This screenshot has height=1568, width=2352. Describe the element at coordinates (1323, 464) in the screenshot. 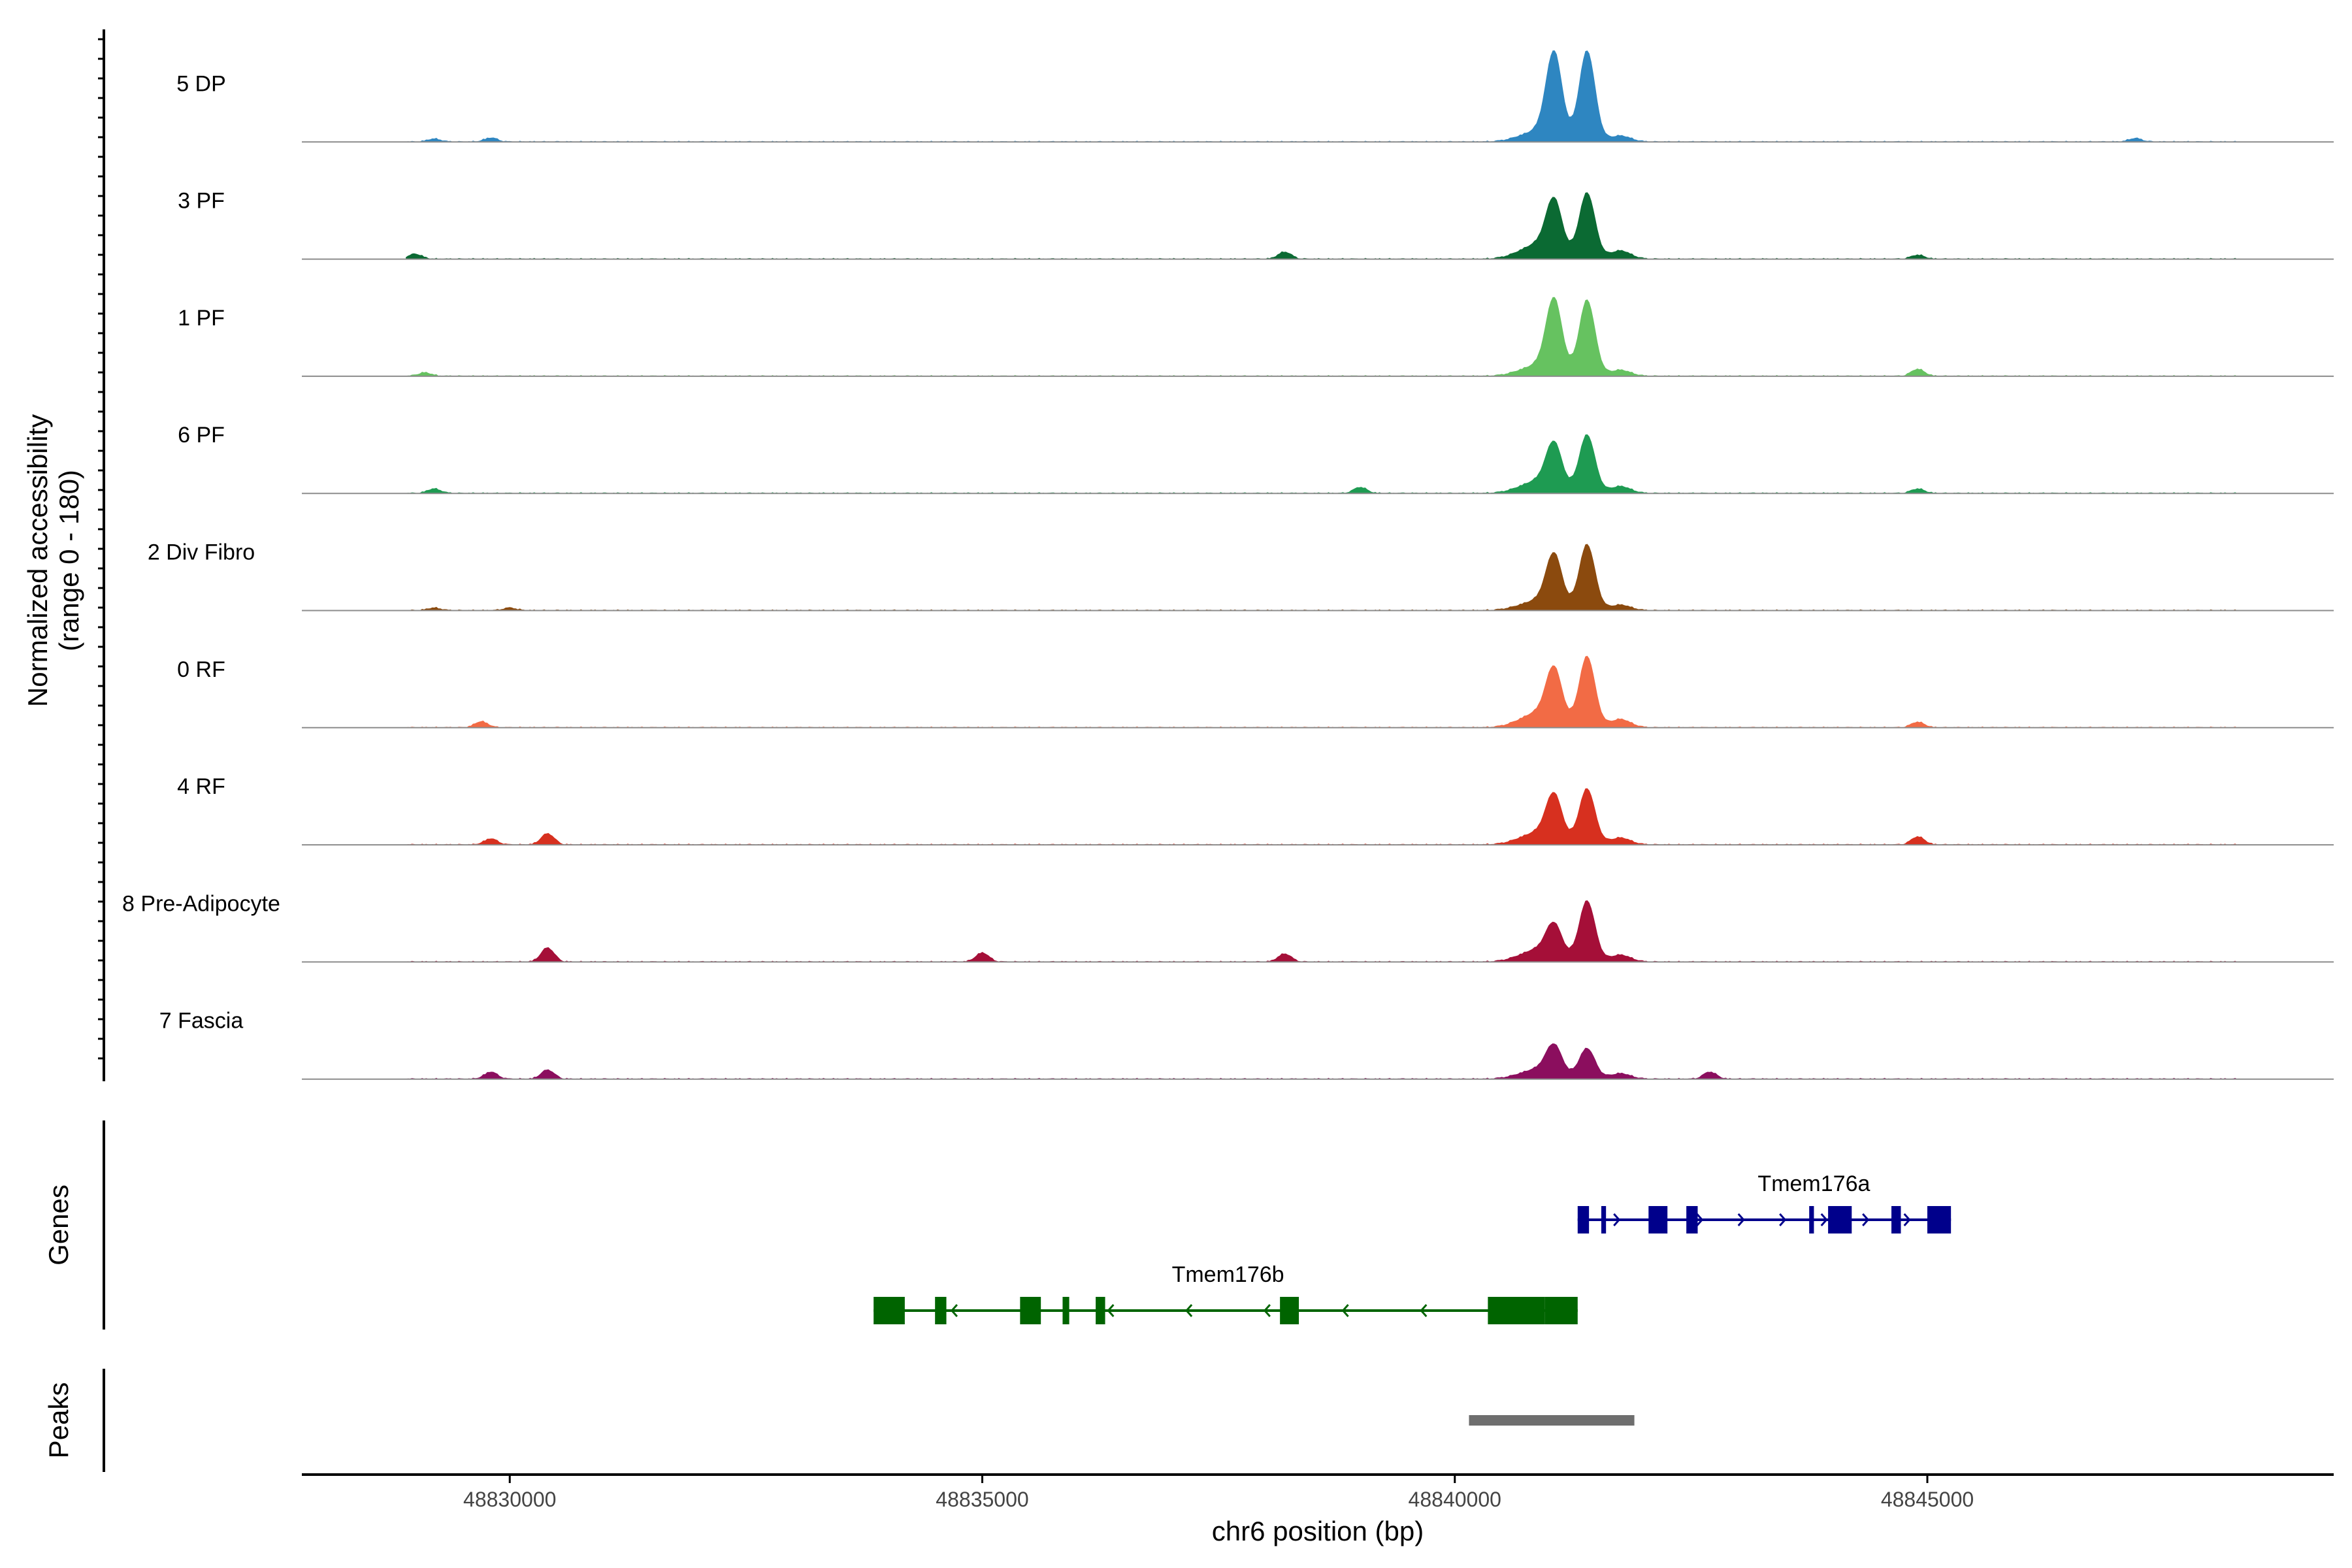

I see `coverage-area-6-pf` at that location.